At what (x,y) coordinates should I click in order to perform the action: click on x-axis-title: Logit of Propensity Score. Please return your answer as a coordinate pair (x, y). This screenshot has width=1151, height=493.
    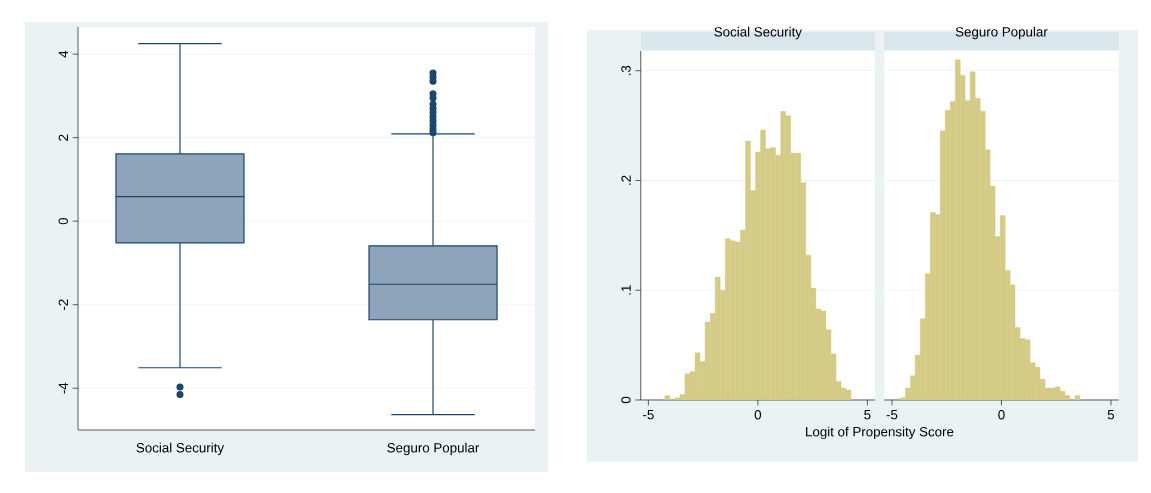
    Looking at the image, I should click on (880, 433).